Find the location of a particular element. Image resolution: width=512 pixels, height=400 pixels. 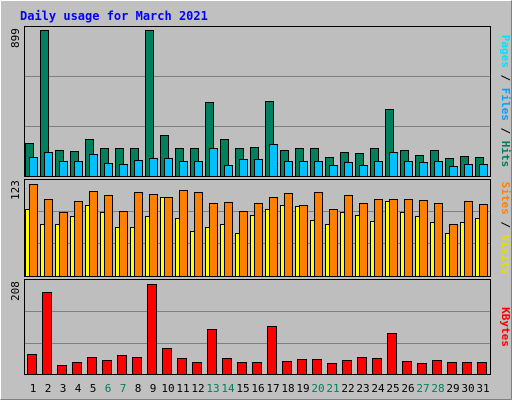

day-label: 18 is located at coordinates (287, 388).